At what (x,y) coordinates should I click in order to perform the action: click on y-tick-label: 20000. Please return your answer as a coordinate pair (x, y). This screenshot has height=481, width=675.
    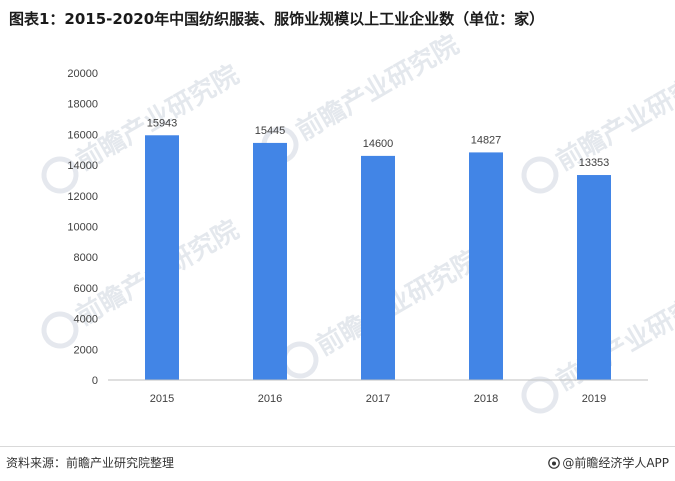
    Looking at the image, I should click on (82, 74).